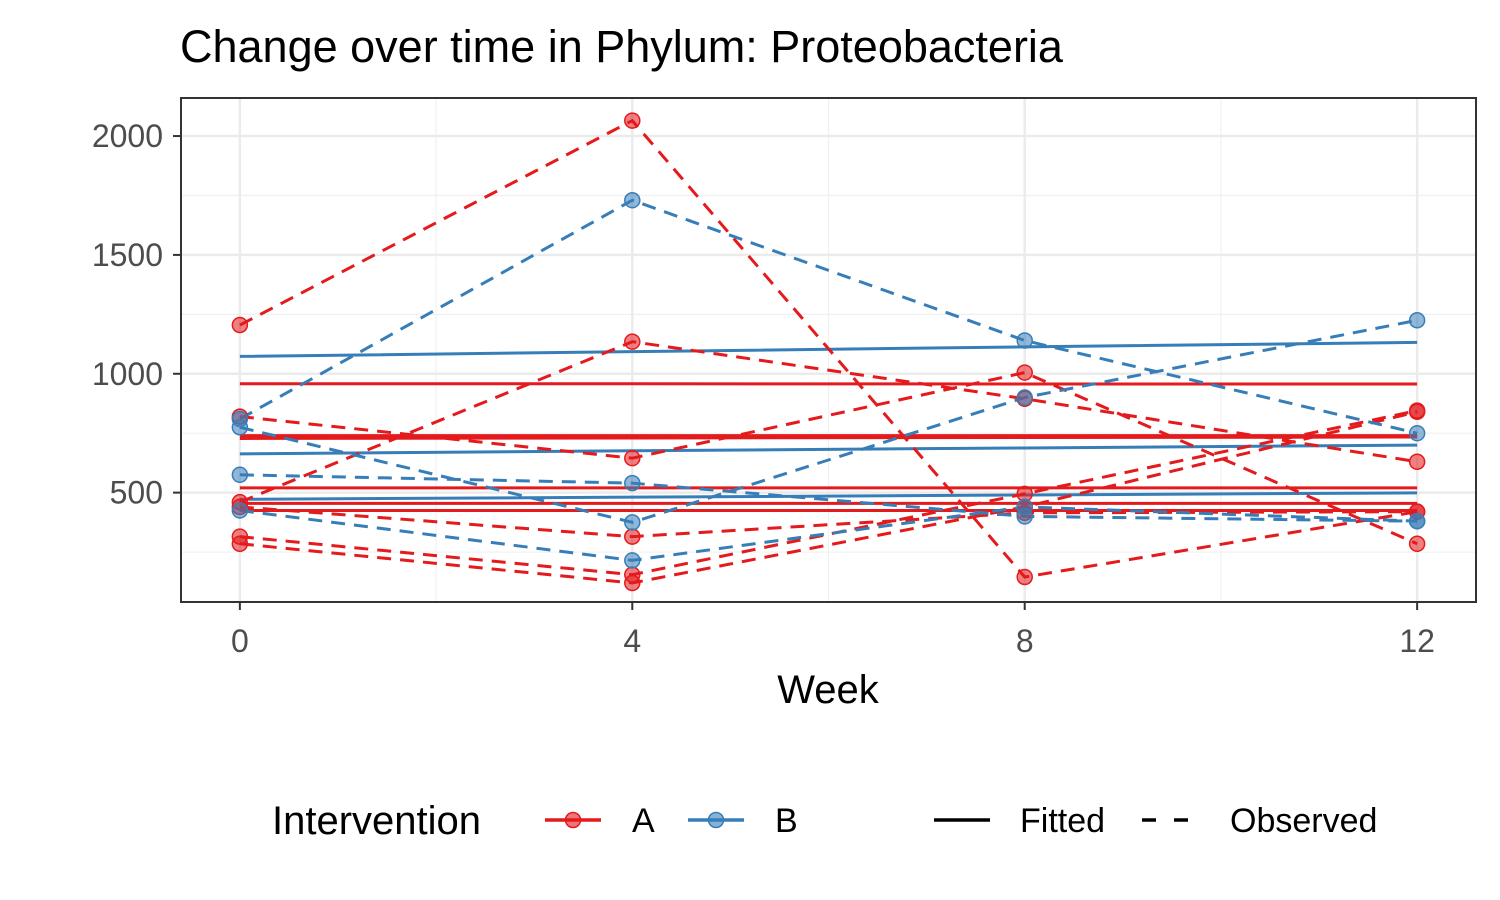 This screenshot has width=1500, height=900. Describe the element at coordinates (1303, 821) in the screenshot. I see `legend-linetype-label-observed: Observed` at that location.